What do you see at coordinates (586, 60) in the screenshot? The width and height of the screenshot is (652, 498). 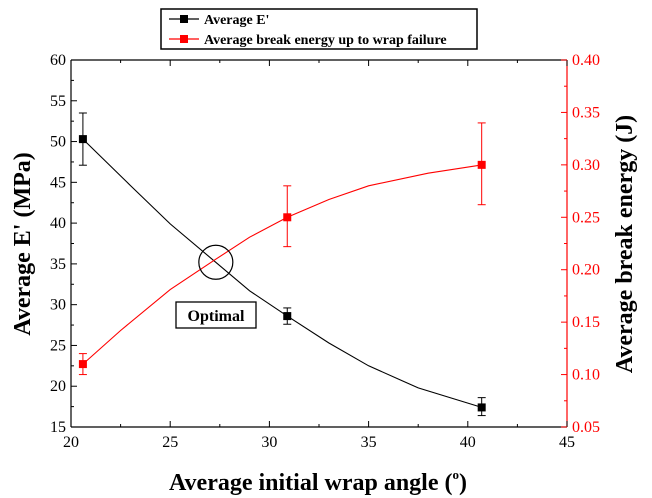 I see `y-right-tick-label: 0.40` at bounding box center [586, 60].